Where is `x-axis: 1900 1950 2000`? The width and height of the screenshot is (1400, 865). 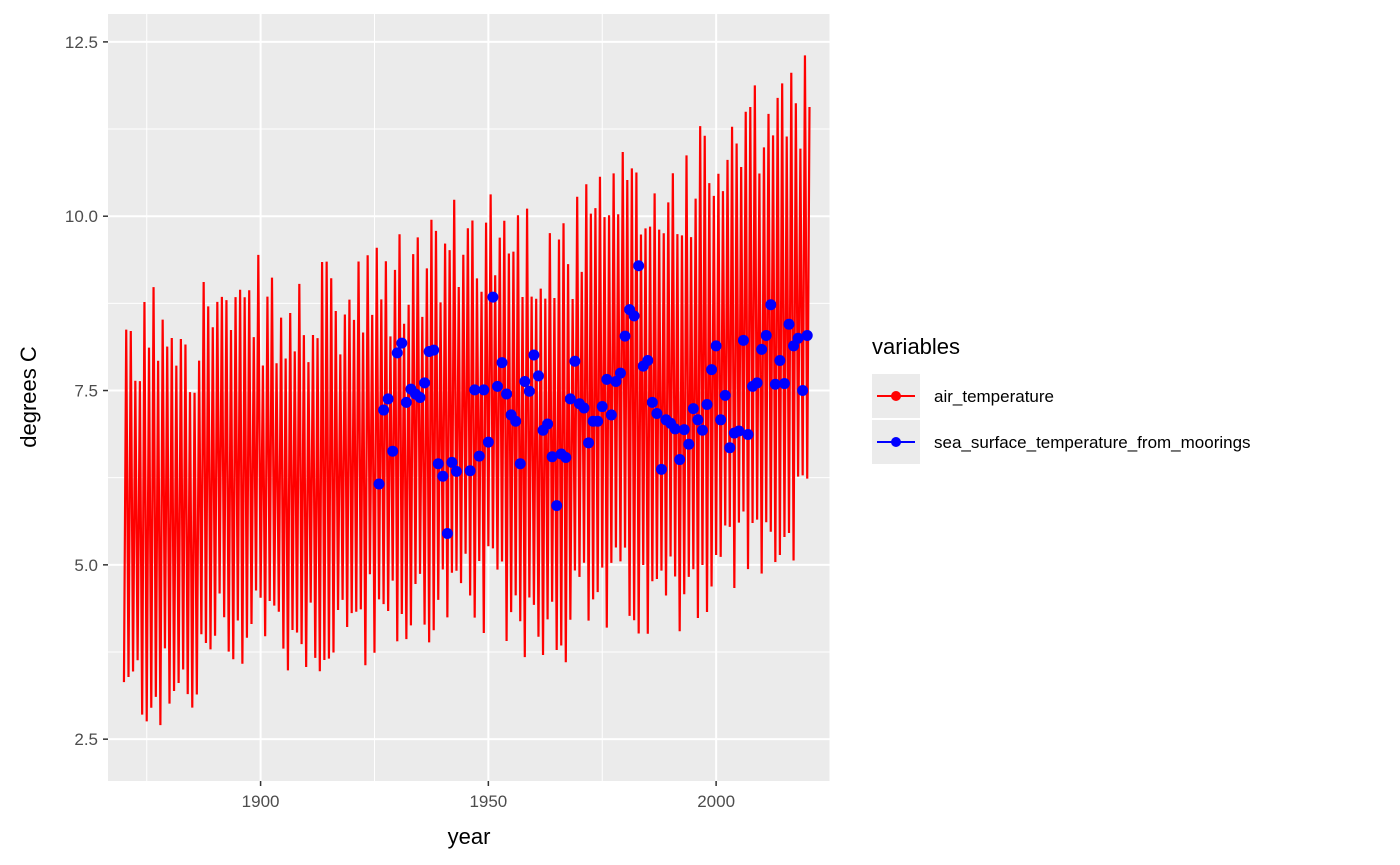
x-axis: 1900 1950 2000 is located at coordinates (488, 796).